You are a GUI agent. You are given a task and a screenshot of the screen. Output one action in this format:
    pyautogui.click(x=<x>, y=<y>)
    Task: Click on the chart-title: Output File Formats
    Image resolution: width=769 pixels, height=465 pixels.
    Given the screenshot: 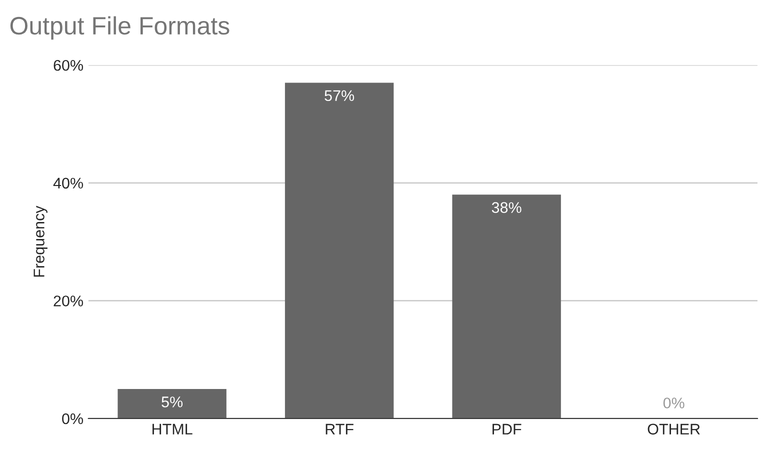 What is the action you would take?
    pyautogui.click(x=120, y=28)
    